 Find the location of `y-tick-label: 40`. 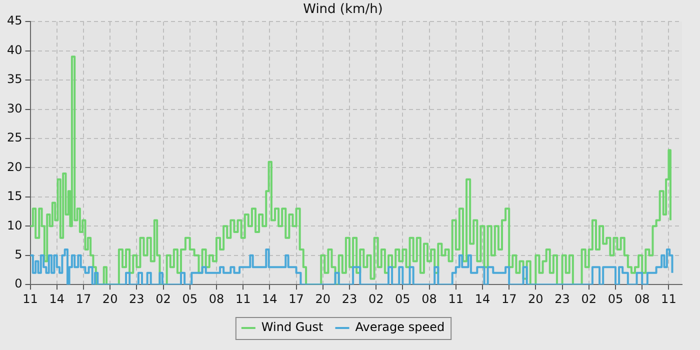

y-tick-label: 40 is located at coordinates (14, 49).